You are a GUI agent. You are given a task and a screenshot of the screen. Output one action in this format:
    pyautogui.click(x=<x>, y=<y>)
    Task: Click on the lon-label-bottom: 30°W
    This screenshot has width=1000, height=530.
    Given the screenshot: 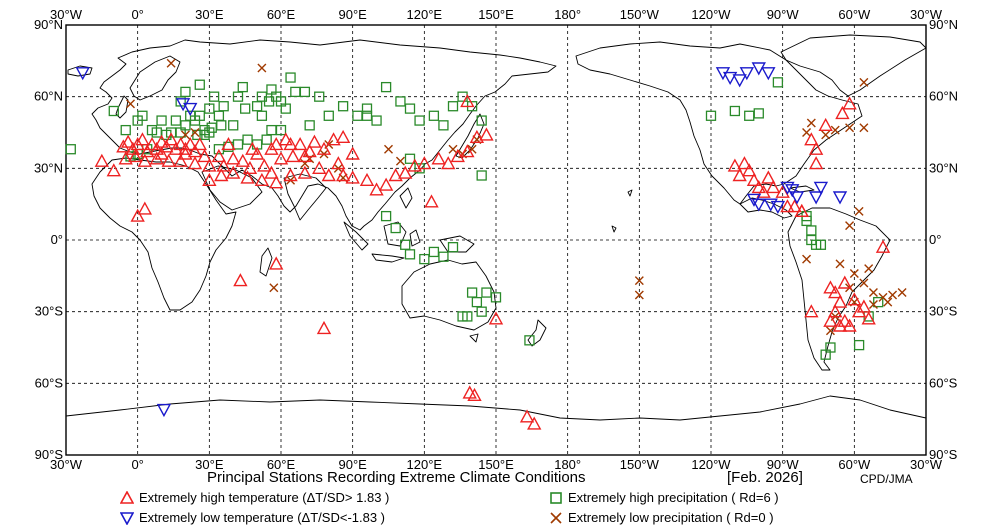 What is the action you would take?
    pyautogui.click(x=926, y=464)
    